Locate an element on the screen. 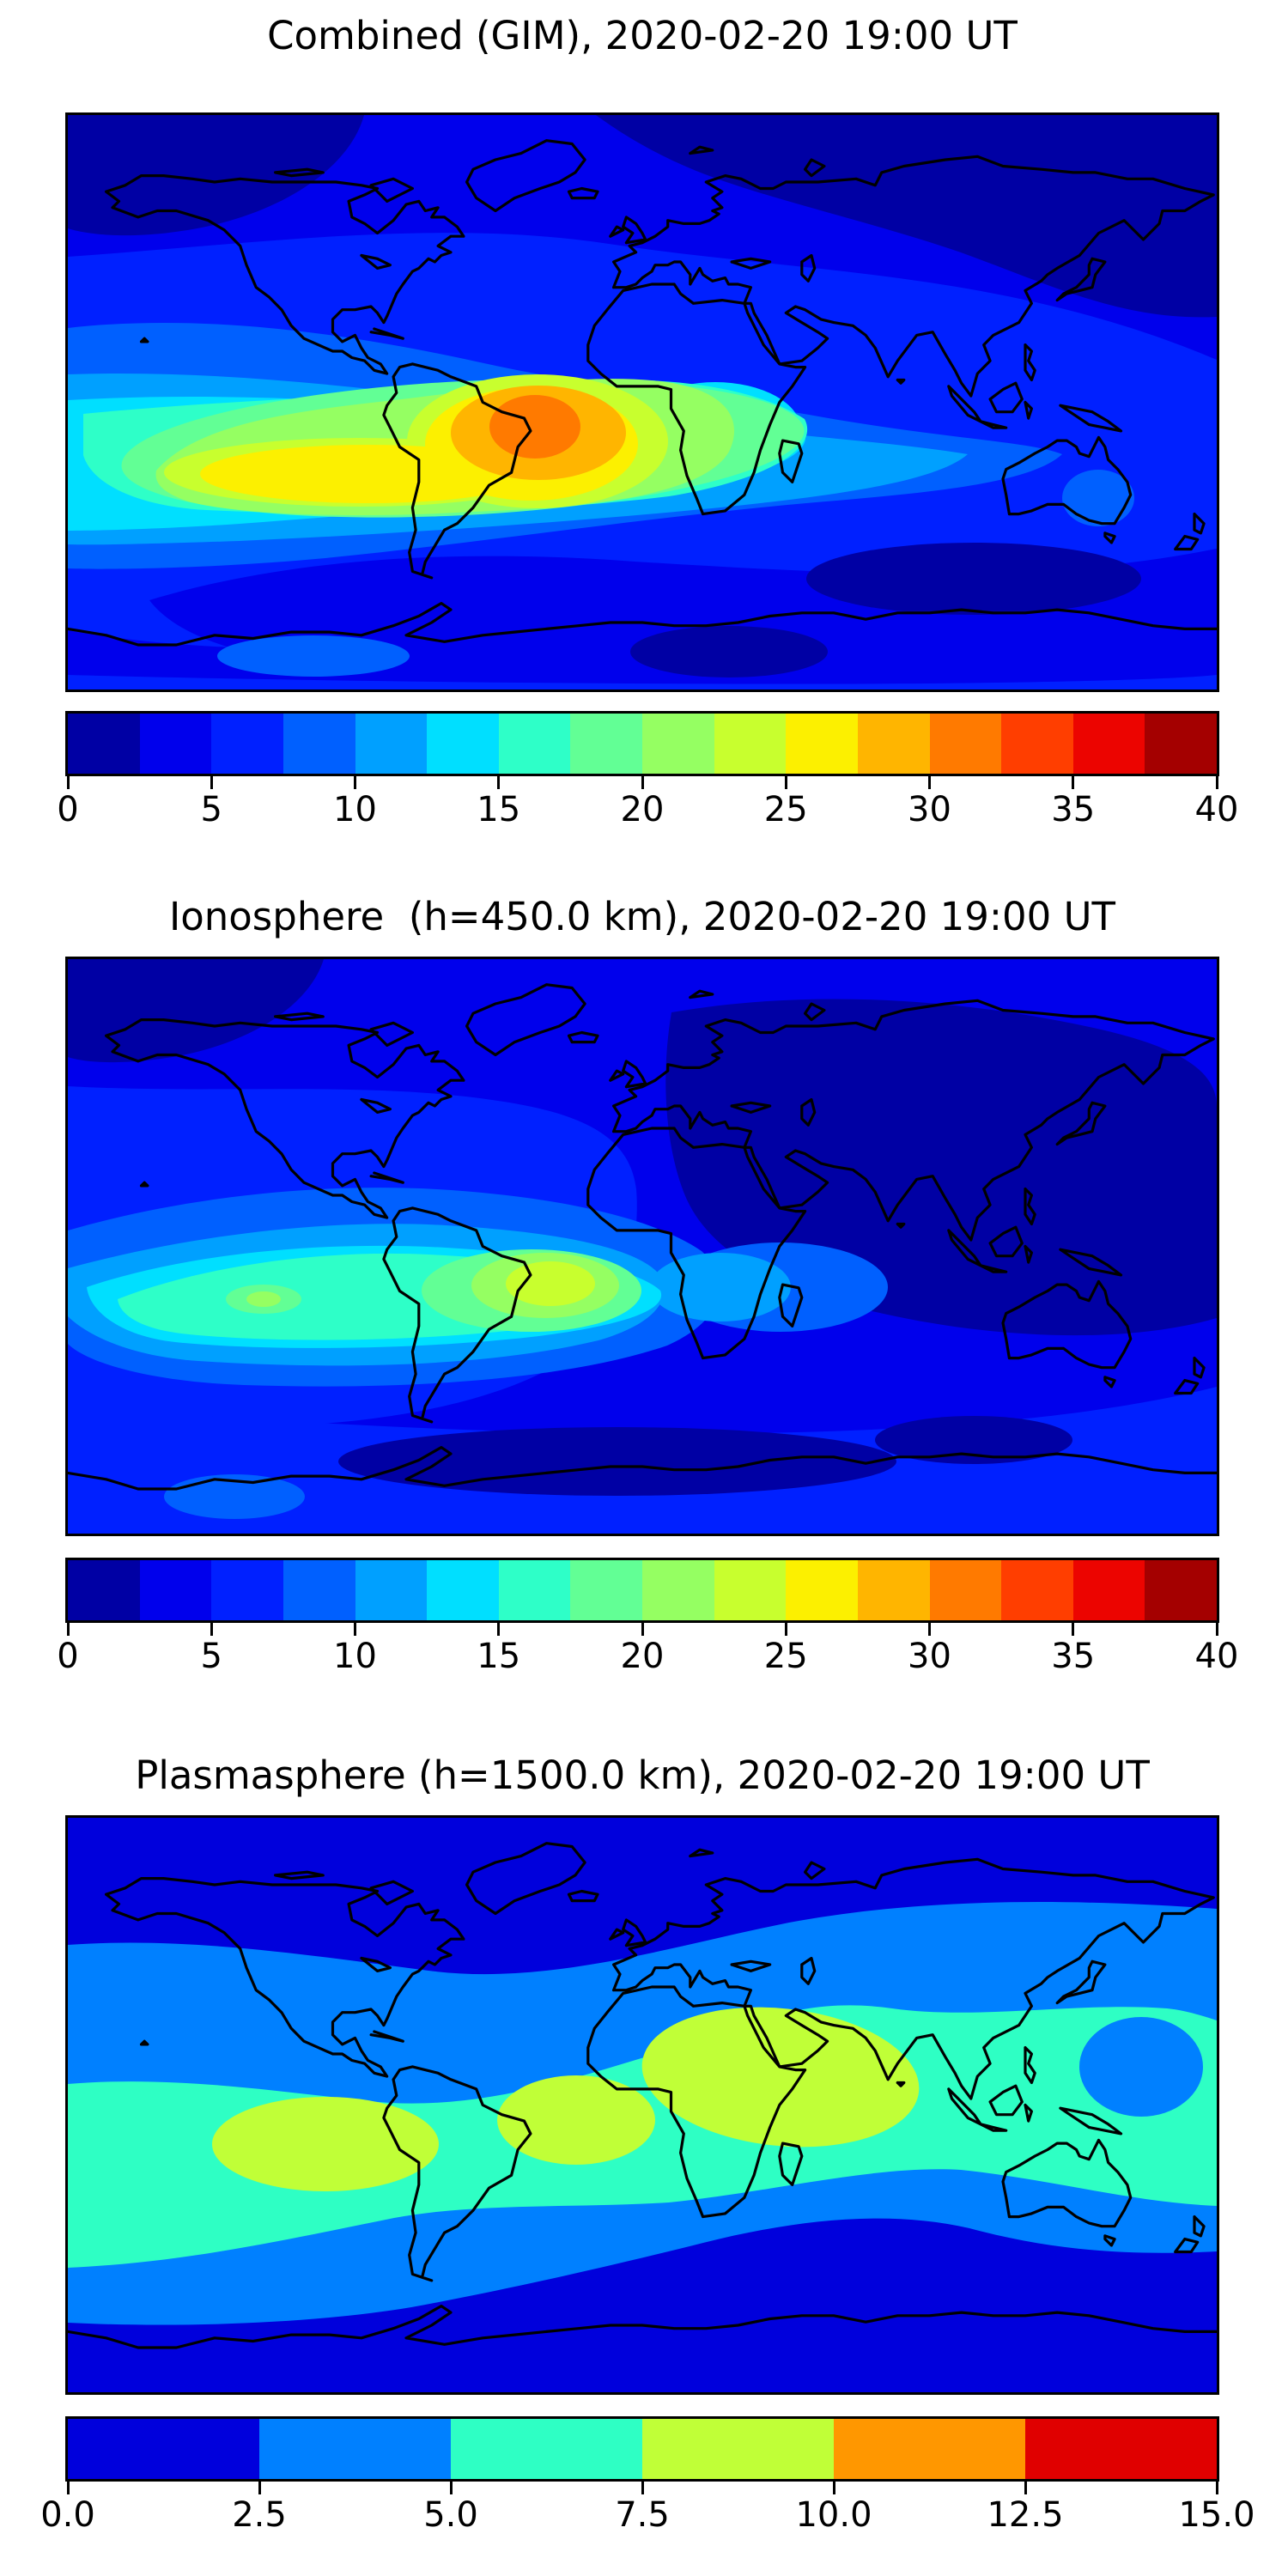  colorbar-plasmasphere is located at coordinates (642, 2449).